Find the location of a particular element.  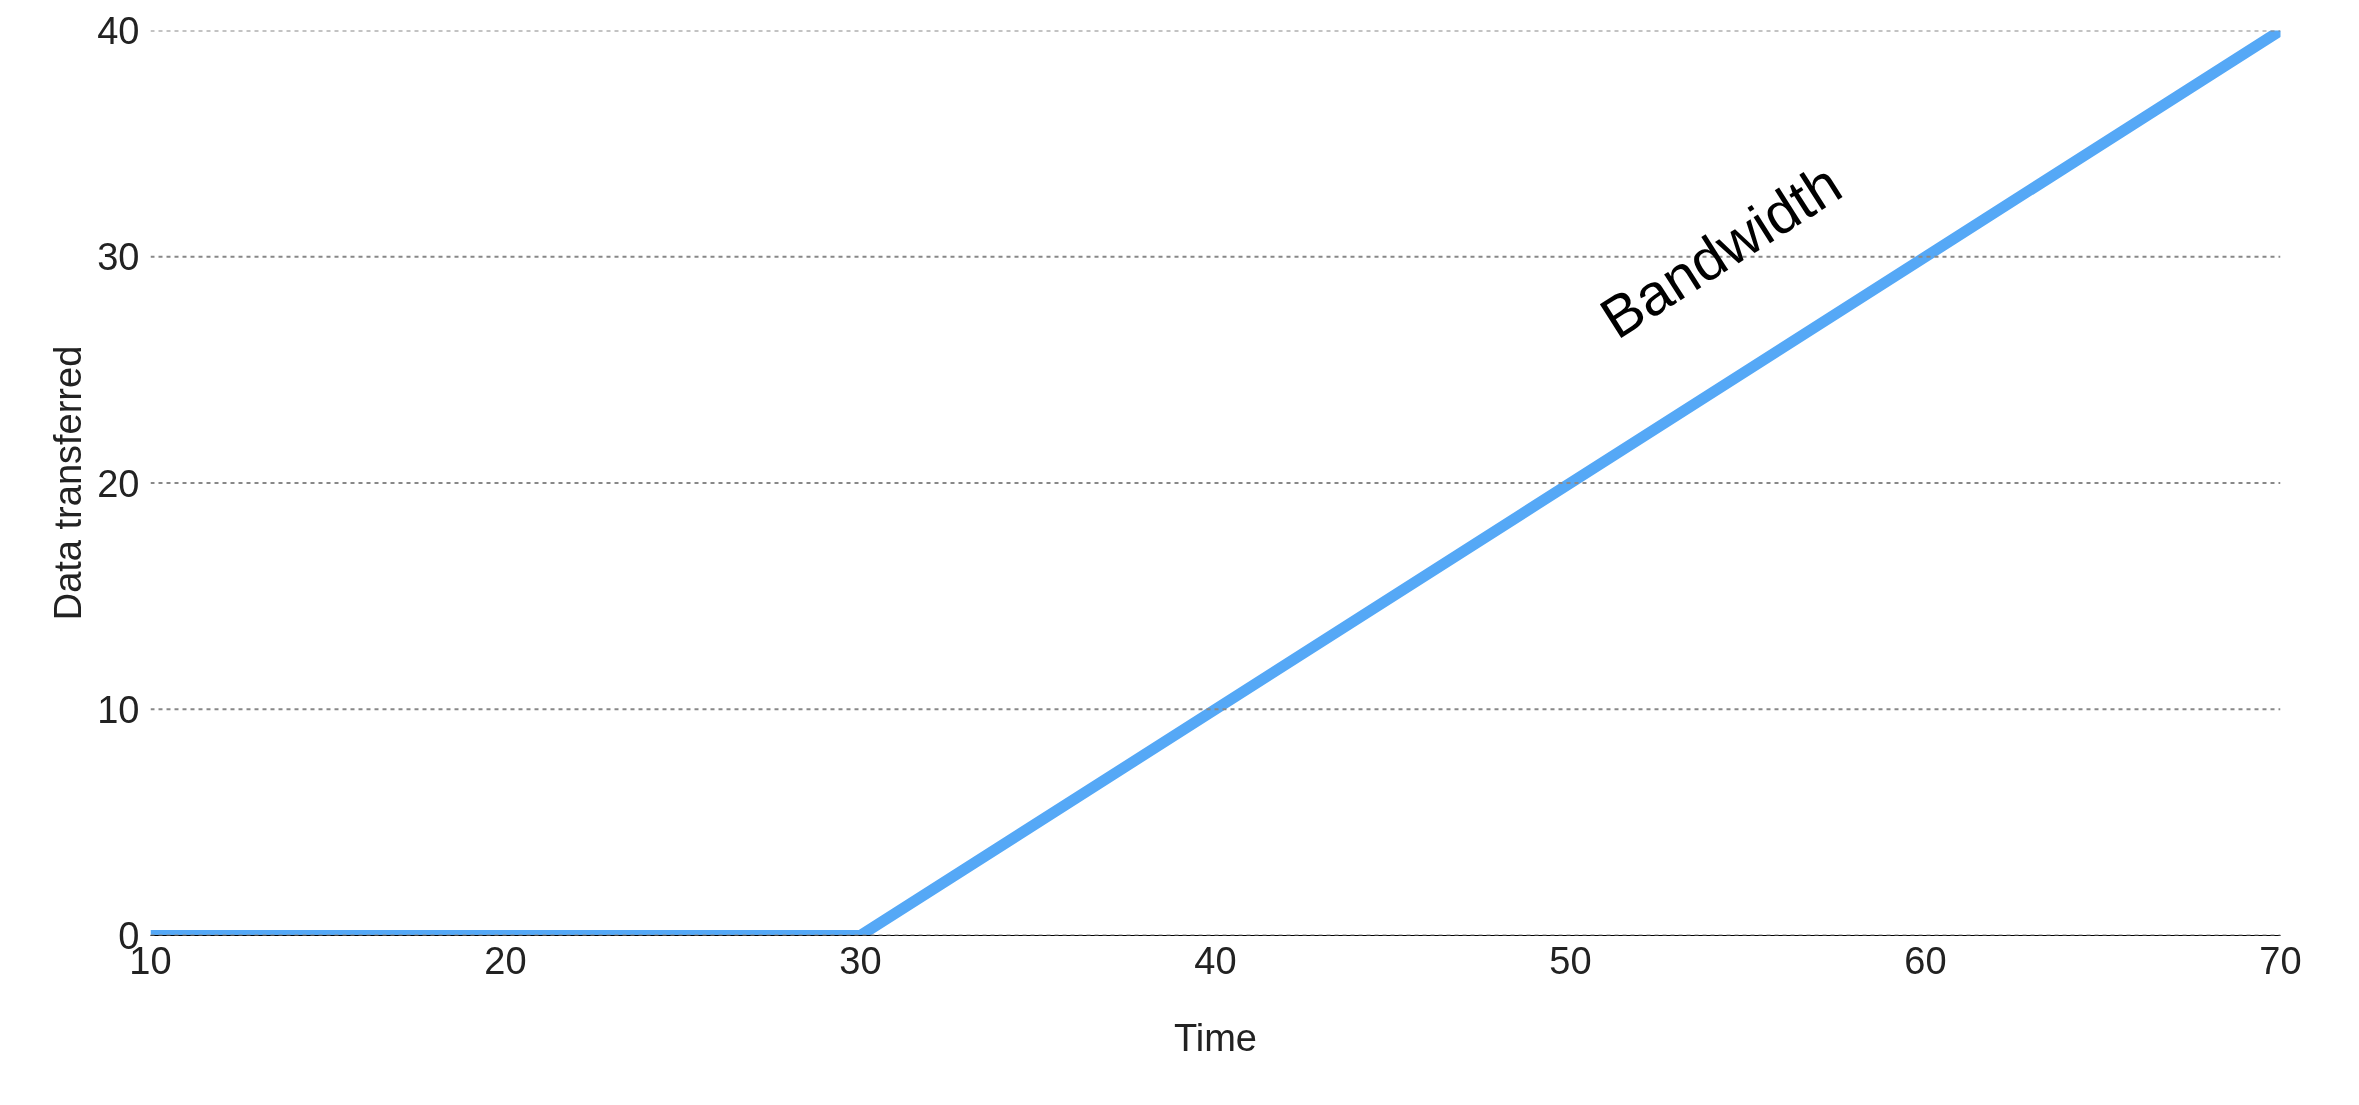

y-axis-title: Data transferred is located at coordinates (68, 483).